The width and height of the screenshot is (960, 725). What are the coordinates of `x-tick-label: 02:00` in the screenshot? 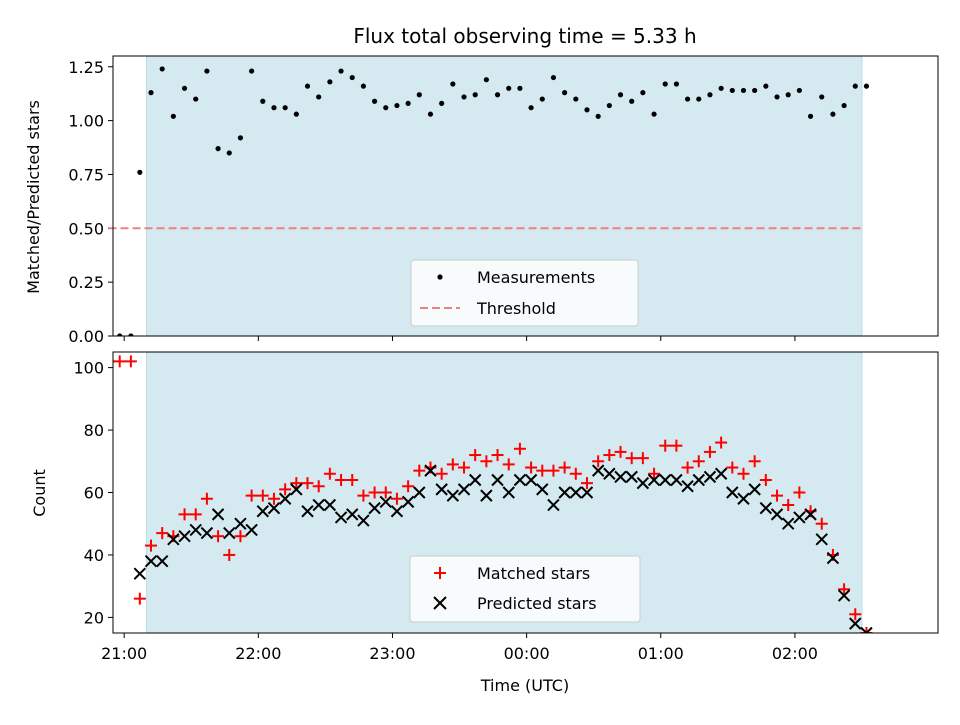 It's located at (795, 653).